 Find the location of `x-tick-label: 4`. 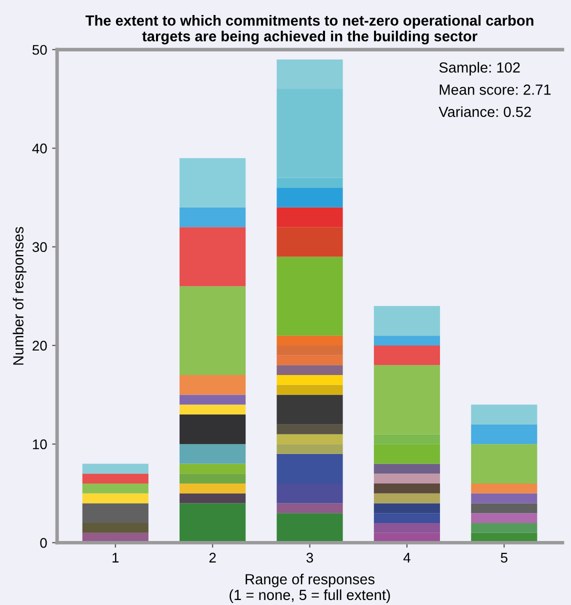

x-tick-label: 4 is located at coordinates (406, 557).